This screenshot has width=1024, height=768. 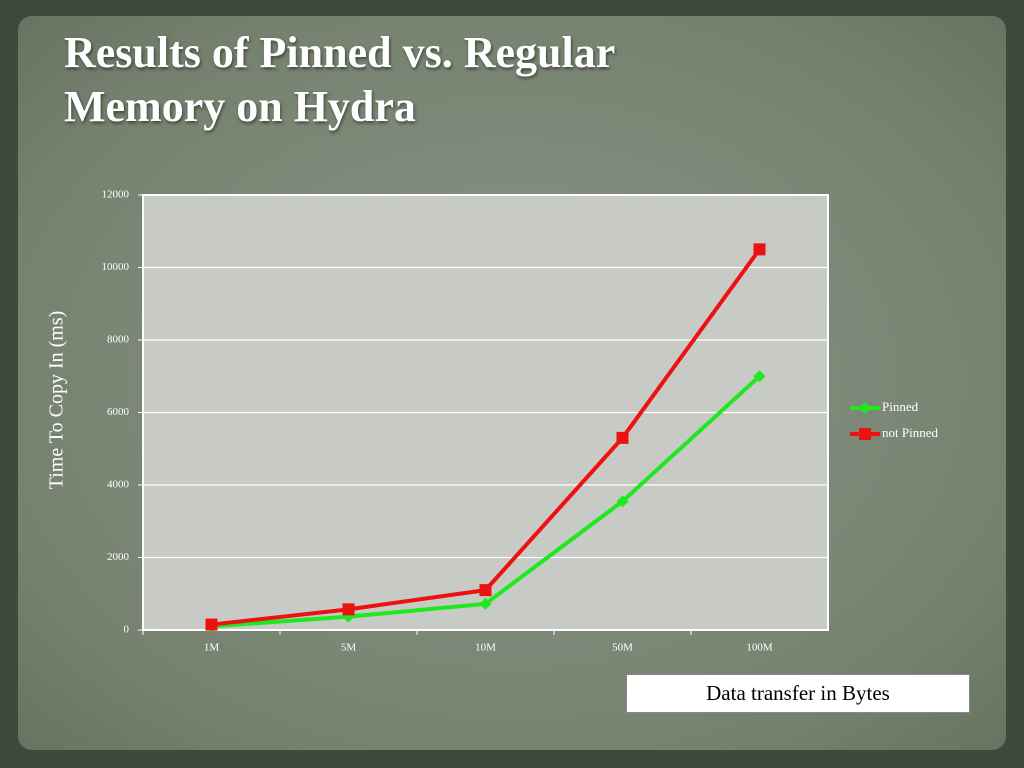 I want to click on y-tick-label: 4000, so click(x=118, y=485).